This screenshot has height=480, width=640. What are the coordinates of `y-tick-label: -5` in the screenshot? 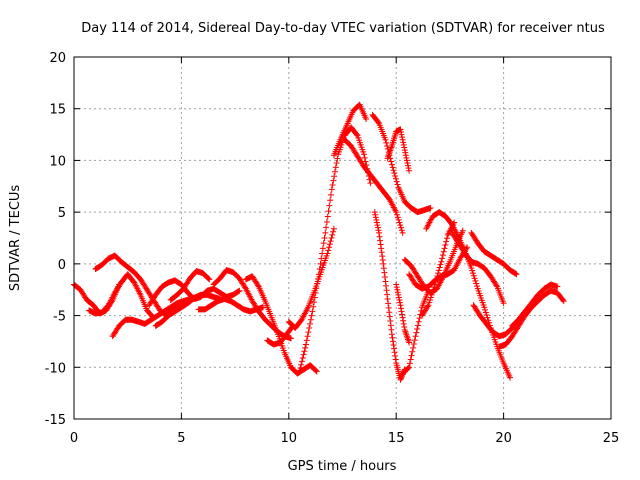 It's located at (59, 317).